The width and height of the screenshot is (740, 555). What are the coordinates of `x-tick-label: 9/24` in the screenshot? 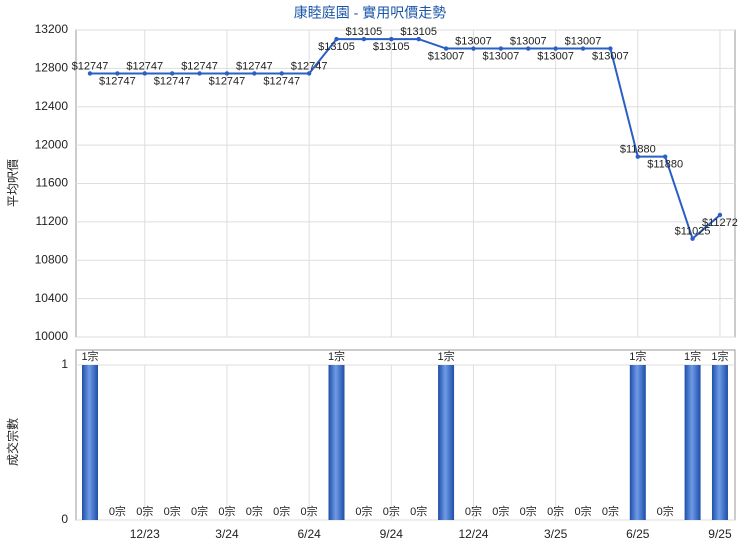 It's located at (392, 534).